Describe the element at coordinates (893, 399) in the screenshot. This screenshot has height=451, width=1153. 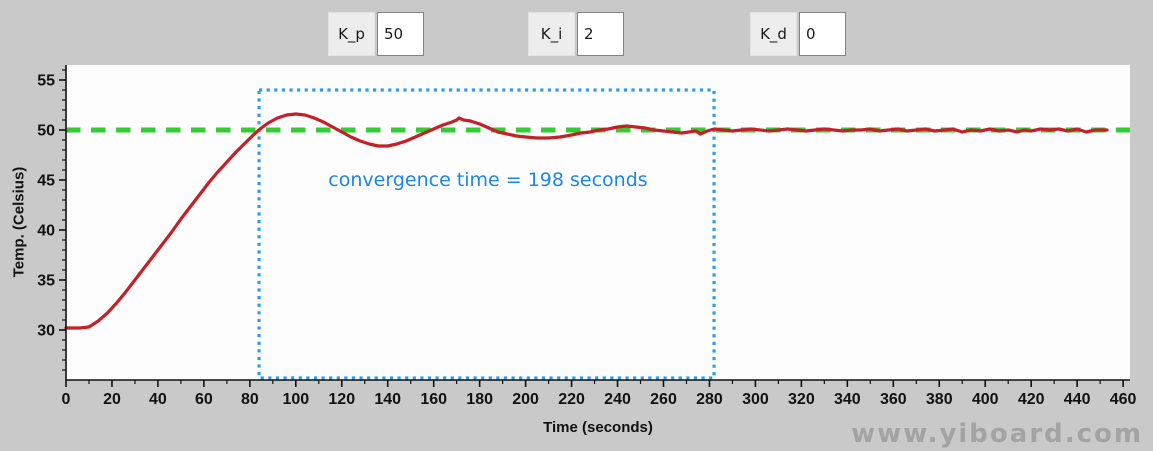
I see `x-tick-label: 360` at that location.